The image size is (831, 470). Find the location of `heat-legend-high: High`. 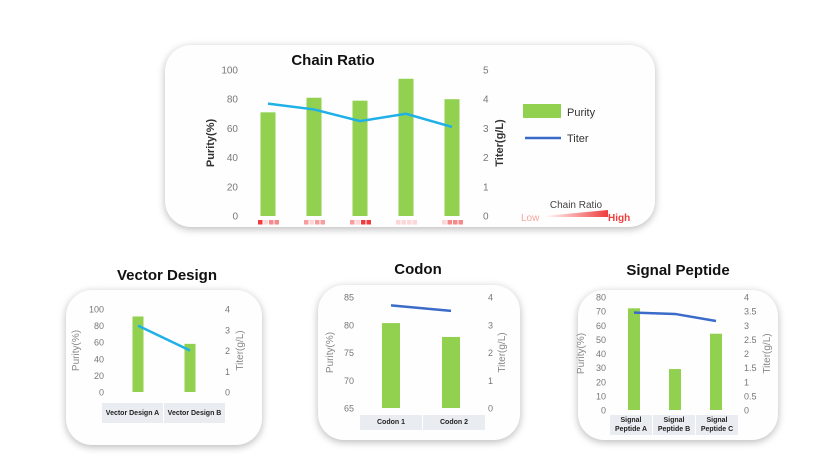

heat-legend-high: High is located at coordinates (619, 218).